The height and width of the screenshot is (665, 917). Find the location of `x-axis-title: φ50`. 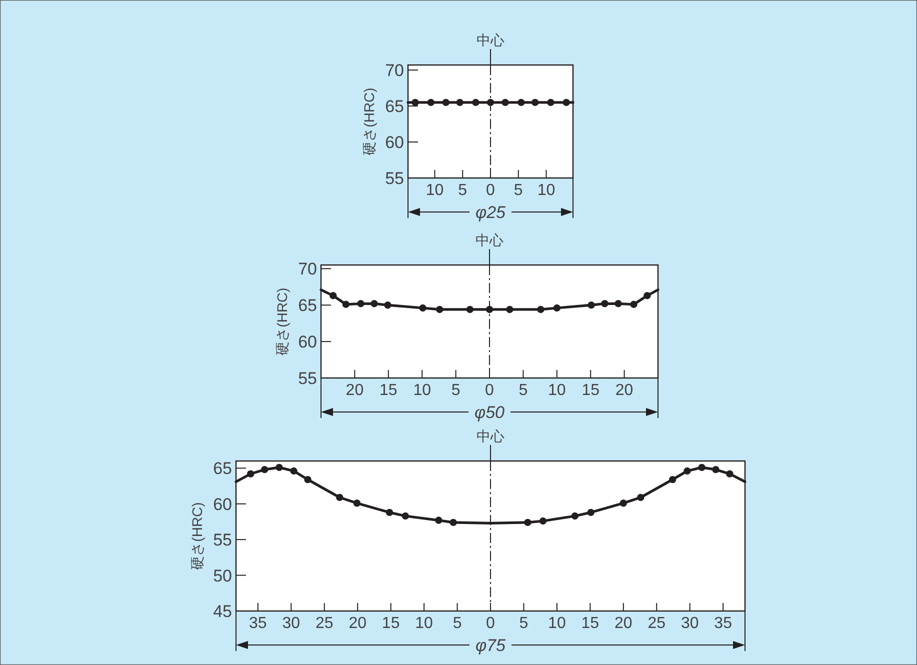

x-axis-title: φ50 is located at coordinates (490, 412).